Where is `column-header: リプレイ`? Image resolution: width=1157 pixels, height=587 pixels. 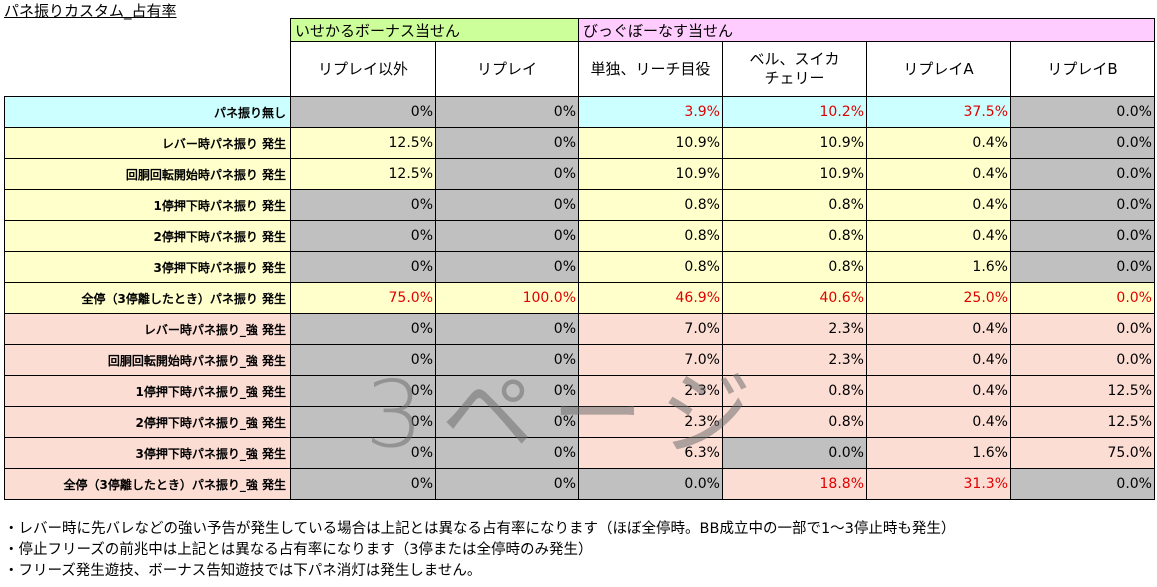
column-header: リプレイ is located at coordinates (507, 69).